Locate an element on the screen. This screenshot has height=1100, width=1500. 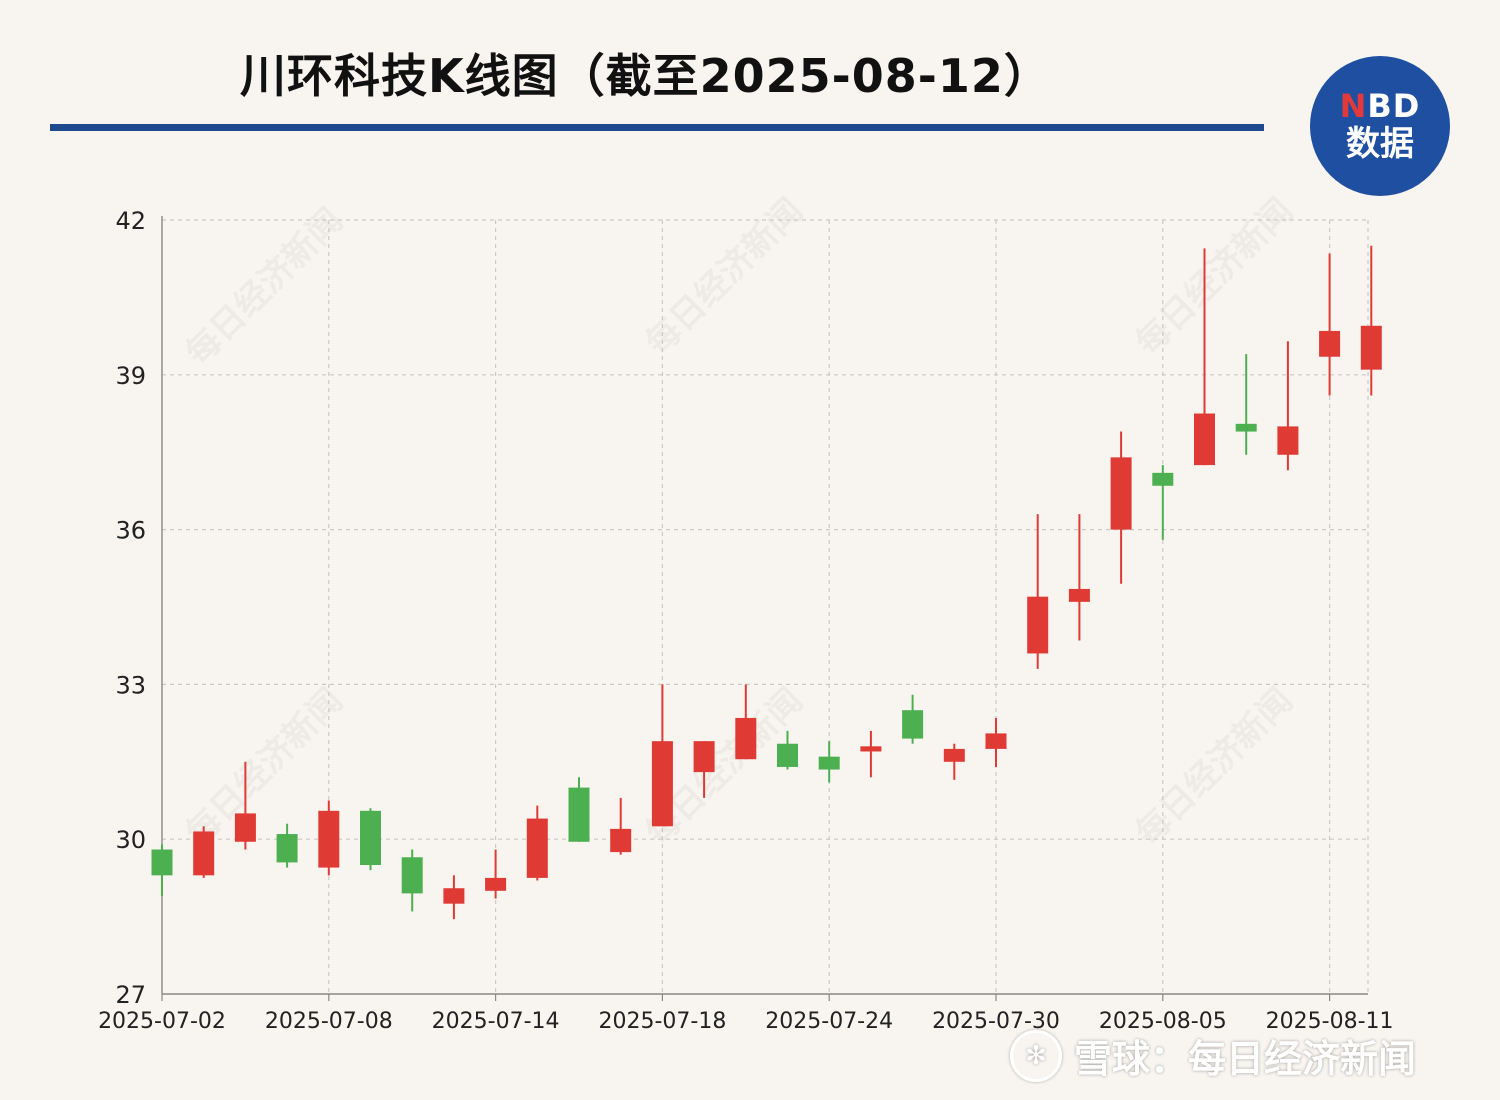
y-tick-label: 42 is located at coordinates (130, 221).